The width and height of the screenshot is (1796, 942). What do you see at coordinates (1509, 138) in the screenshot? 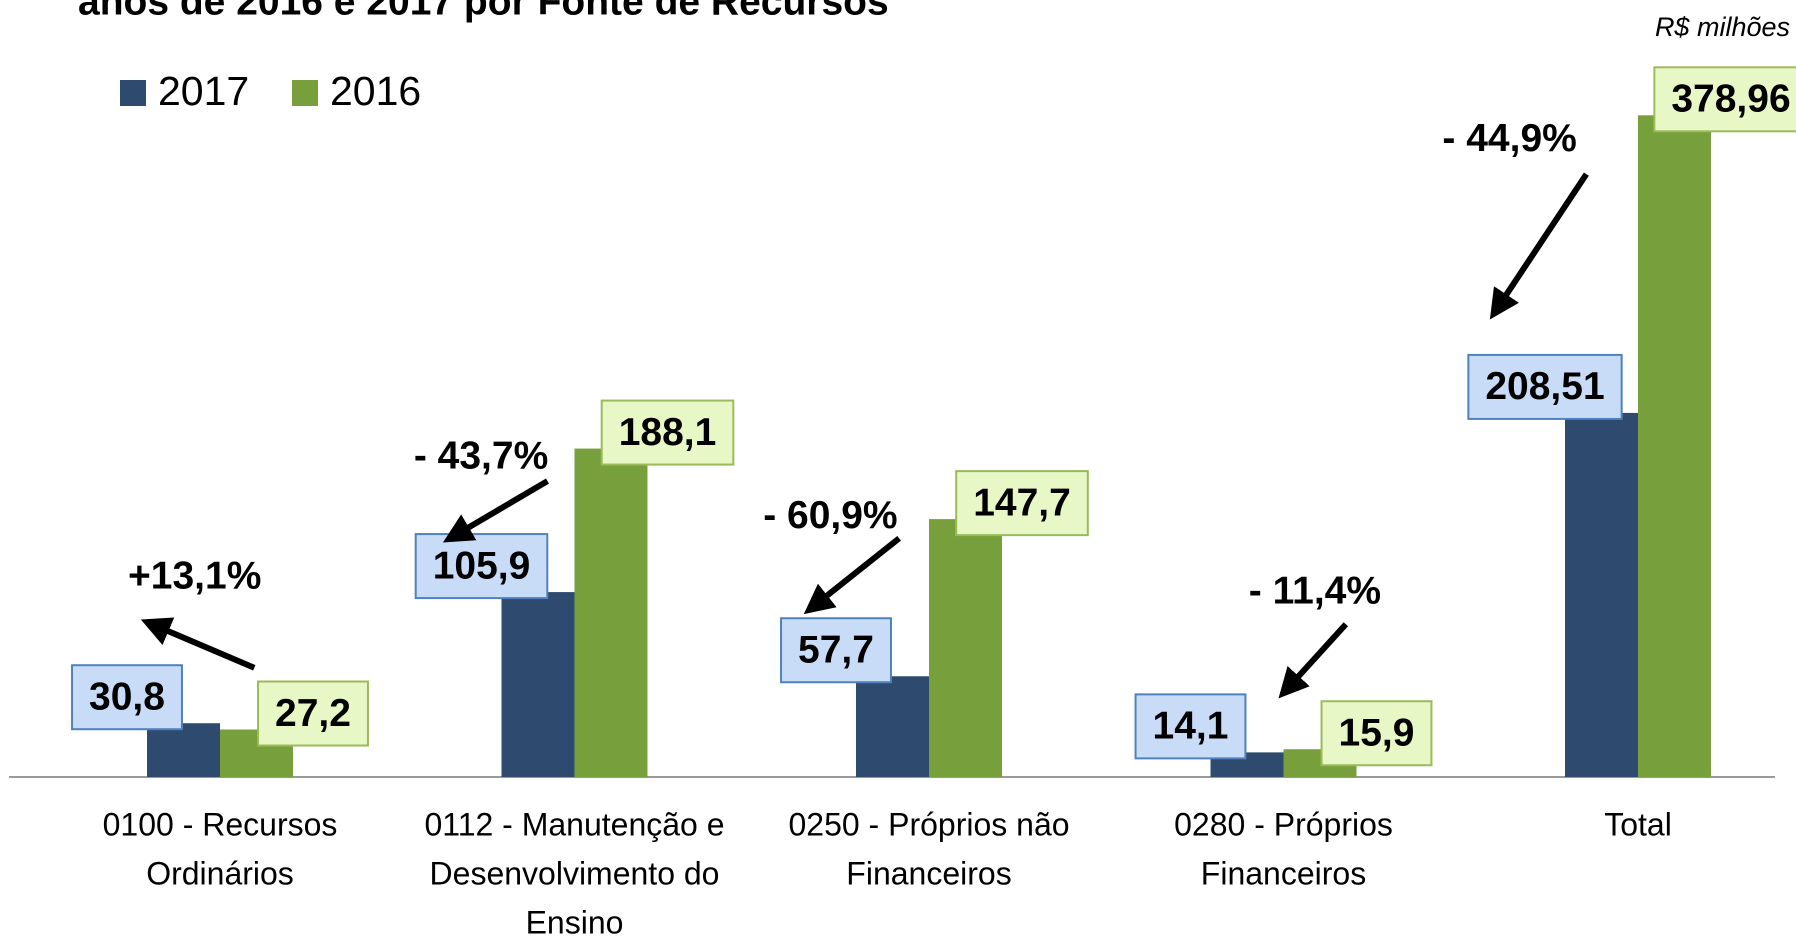
I see `annotation: - 44,9%` at bounding box center [1509, 138].